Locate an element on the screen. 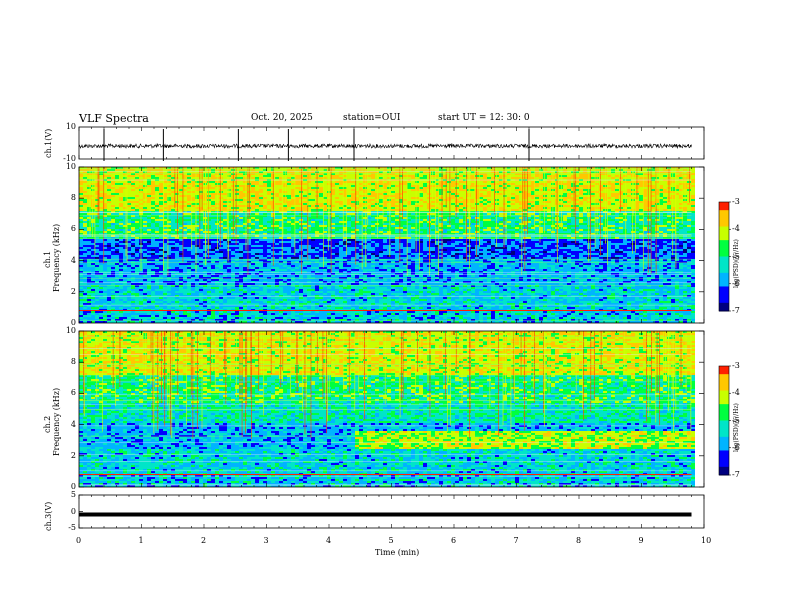 The height and width of the screenshot is (612, 792). x-tick-label: 8 is located at coordinates (578, 540).